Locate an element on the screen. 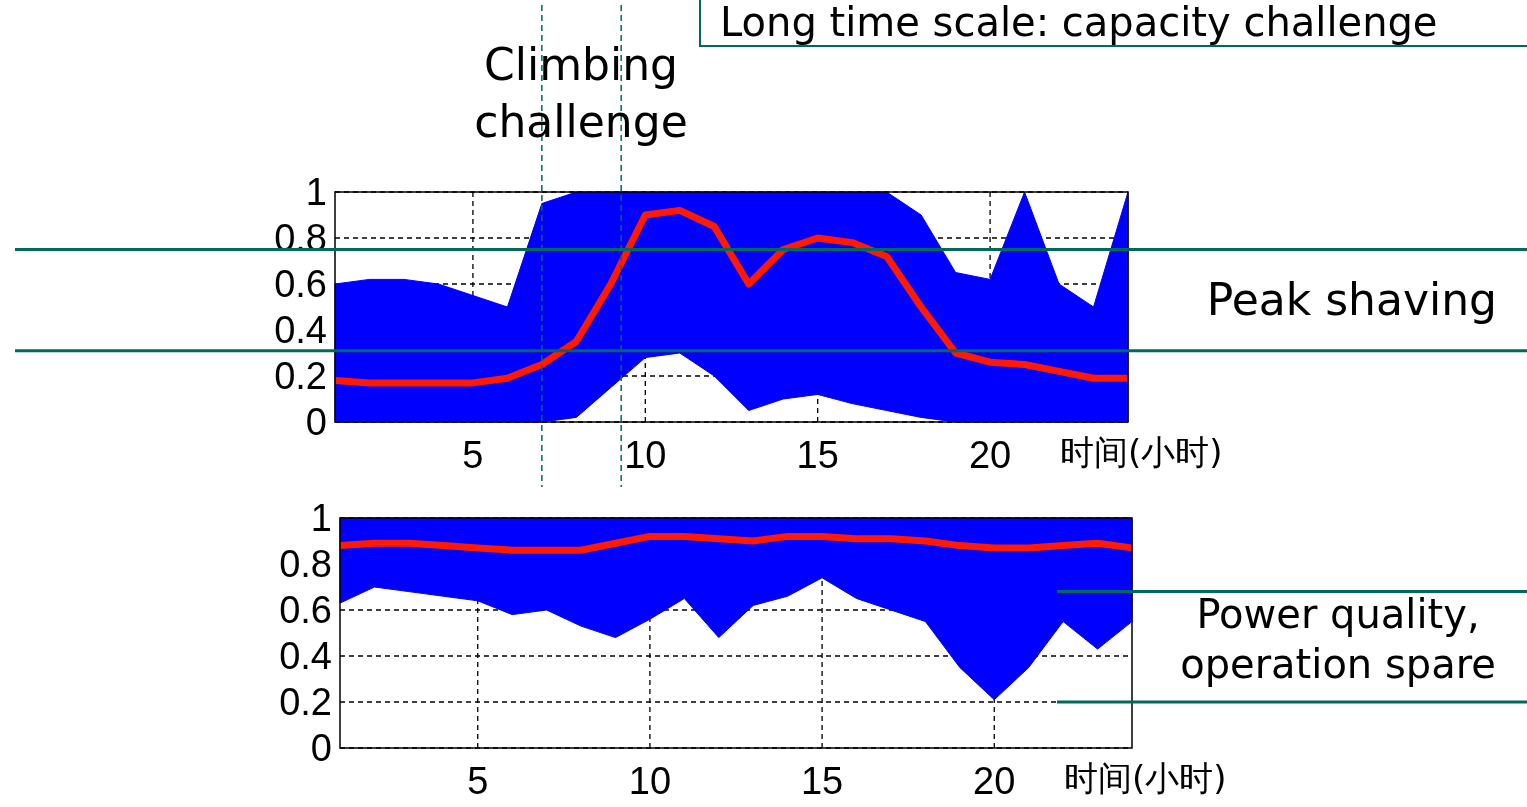 The image size is (1527, 807). text: Climbing challenge is located at coordinates (581, 93).